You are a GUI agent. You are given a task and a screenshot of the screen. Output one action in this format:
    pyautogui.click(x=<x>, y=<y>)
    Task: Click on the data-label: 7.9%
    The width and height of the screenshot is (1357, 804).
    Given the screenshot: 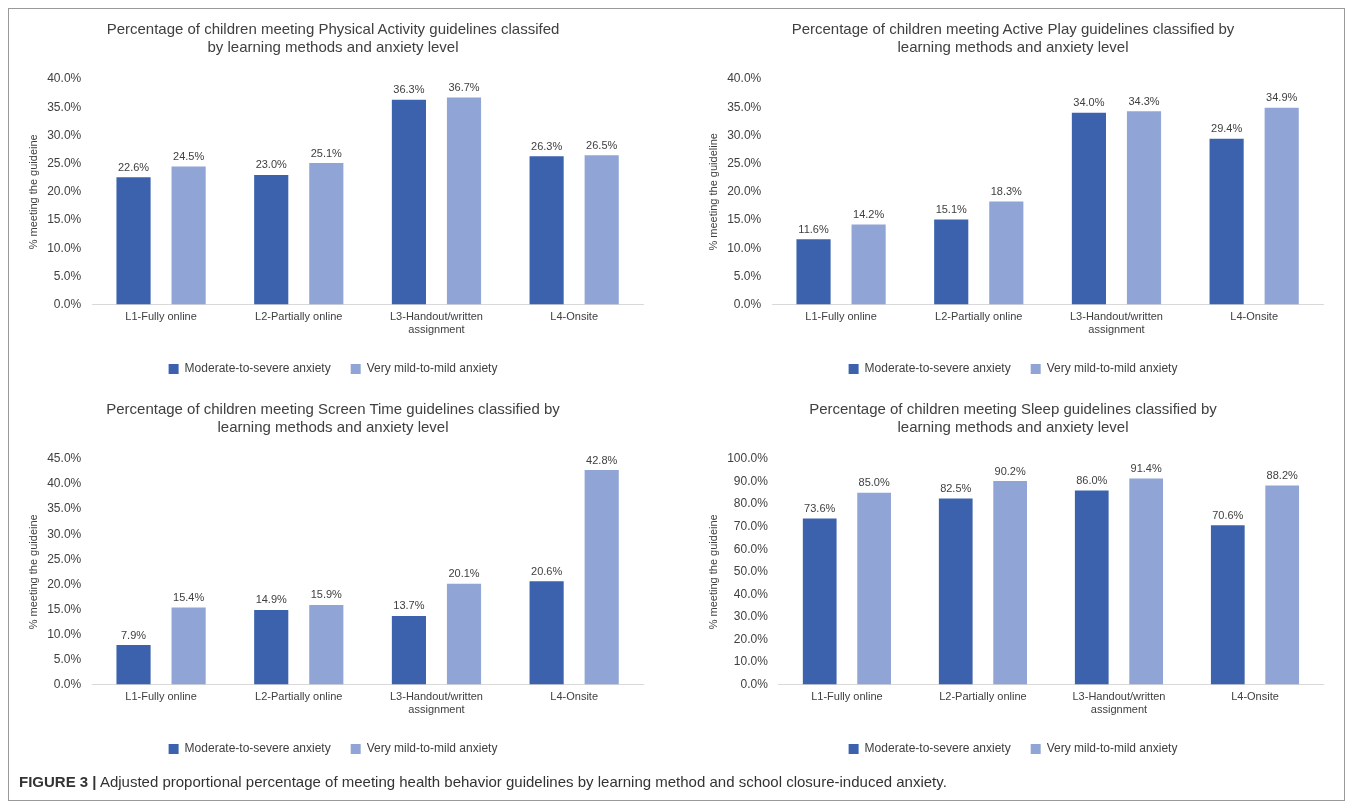 What is the action you would take?
    pyautogui.click(x=133, y=634)
    